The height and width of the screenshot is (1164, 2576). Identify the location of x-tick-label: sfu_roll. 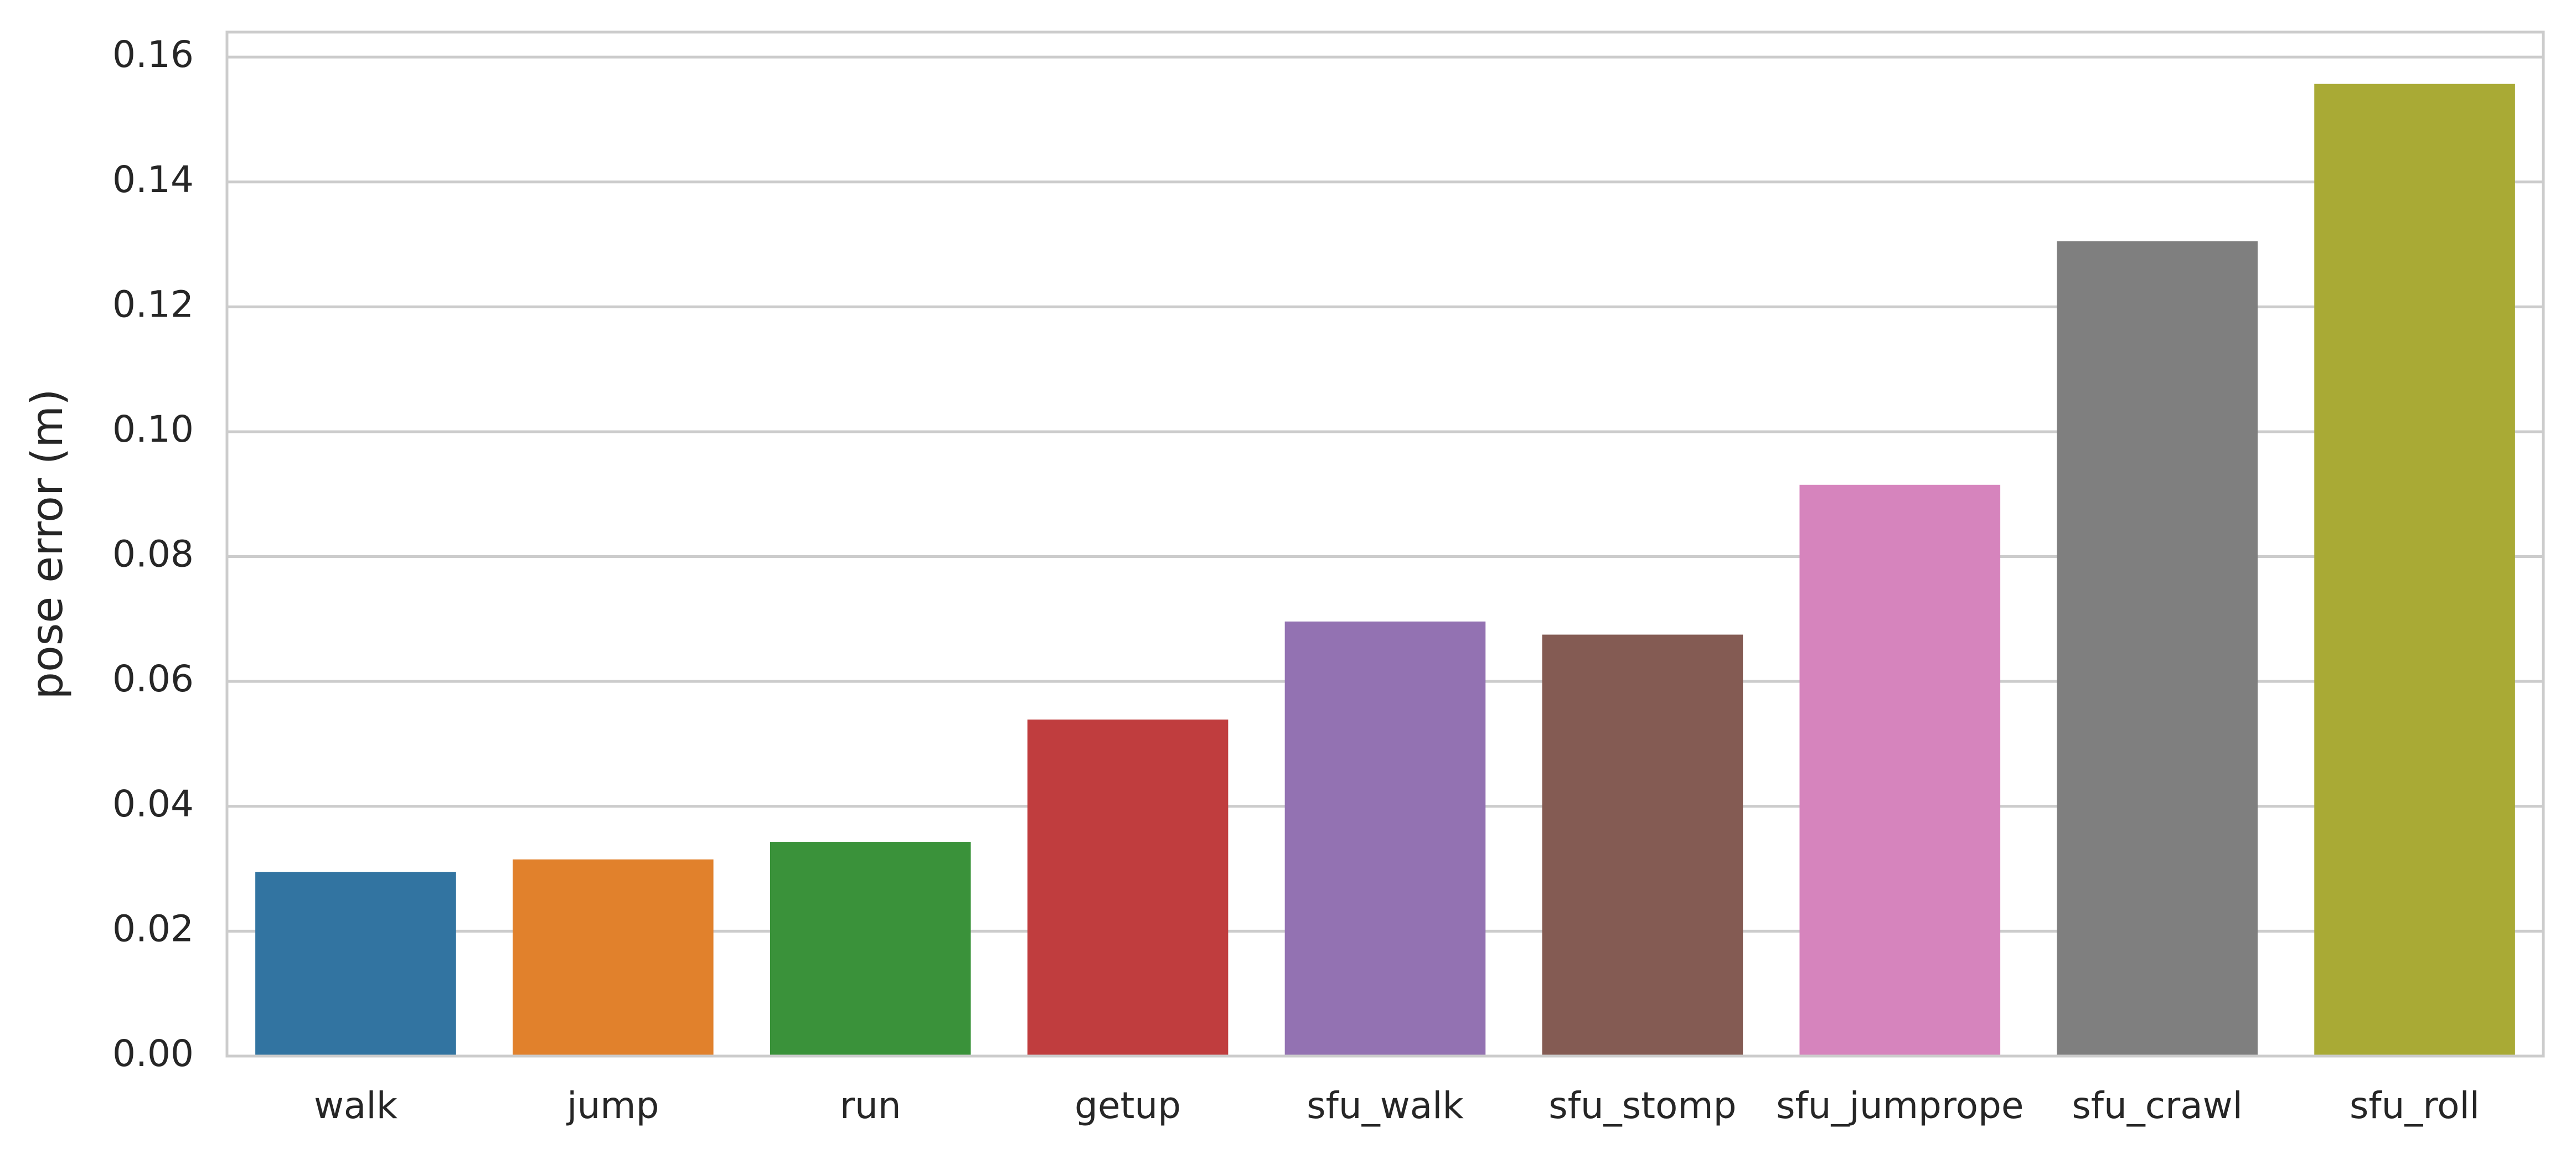
(2415, 1105).